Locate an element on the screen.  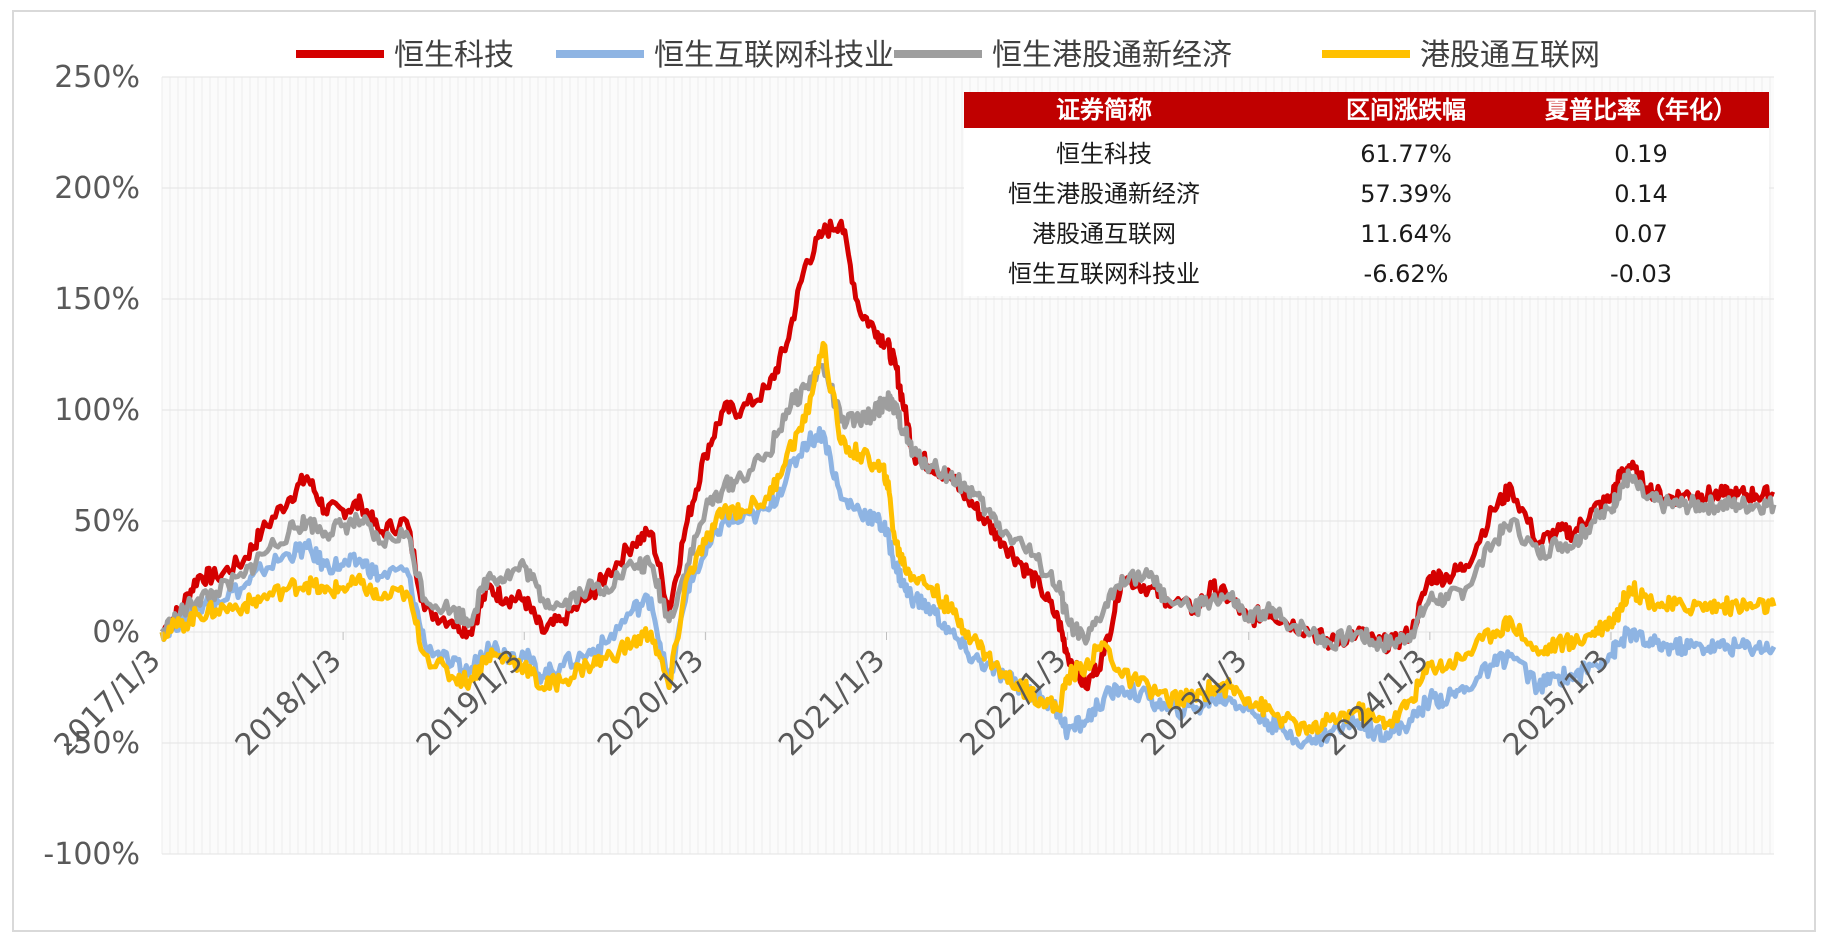
legend: 恒生科技 恒生互联网科技业 恒生港股通新经济 港股通互联网 is located at coordinates (948, 55).